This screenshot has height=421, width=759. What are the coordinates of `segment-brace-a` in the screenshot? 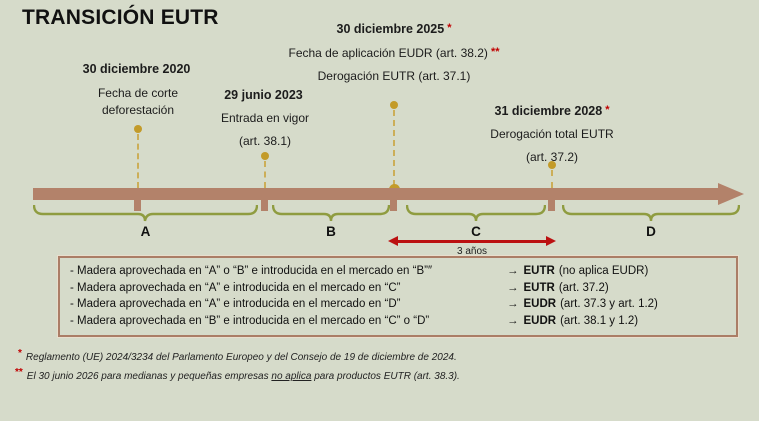 It's located at (145, 213).